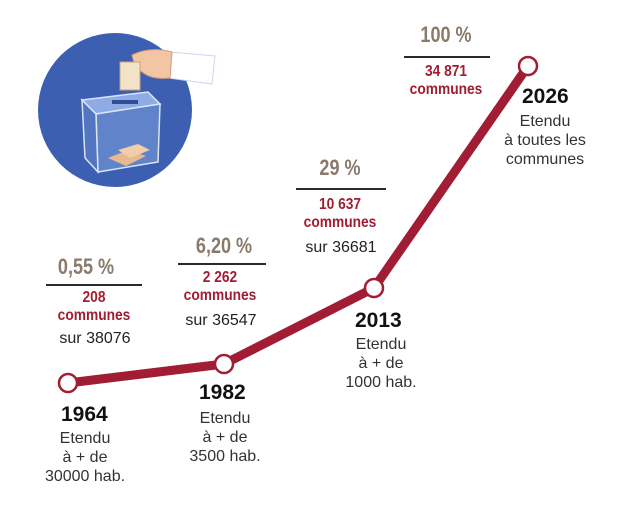 The image size is (620, 508). What do you see at coordinates (220, 277) in the screenshot?
I see `count-value-1982: 2 262` at bounding box center [220, 277].